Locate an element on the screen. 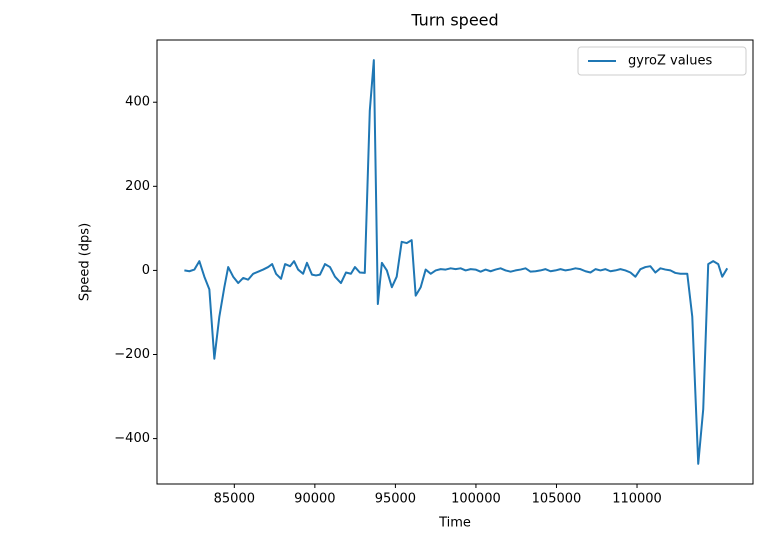 This screenshot has height=548, width=783. y-axis-label: Speed (dps) is located at coordinates (85, 262).